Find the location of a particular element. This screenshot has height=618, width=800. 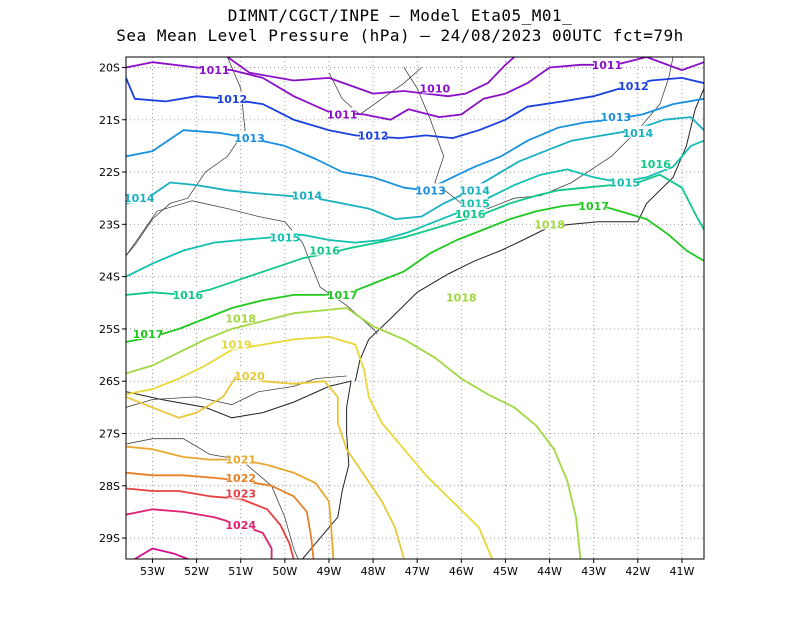

x-tick-label: 42W is located at coordinates (637, 571).